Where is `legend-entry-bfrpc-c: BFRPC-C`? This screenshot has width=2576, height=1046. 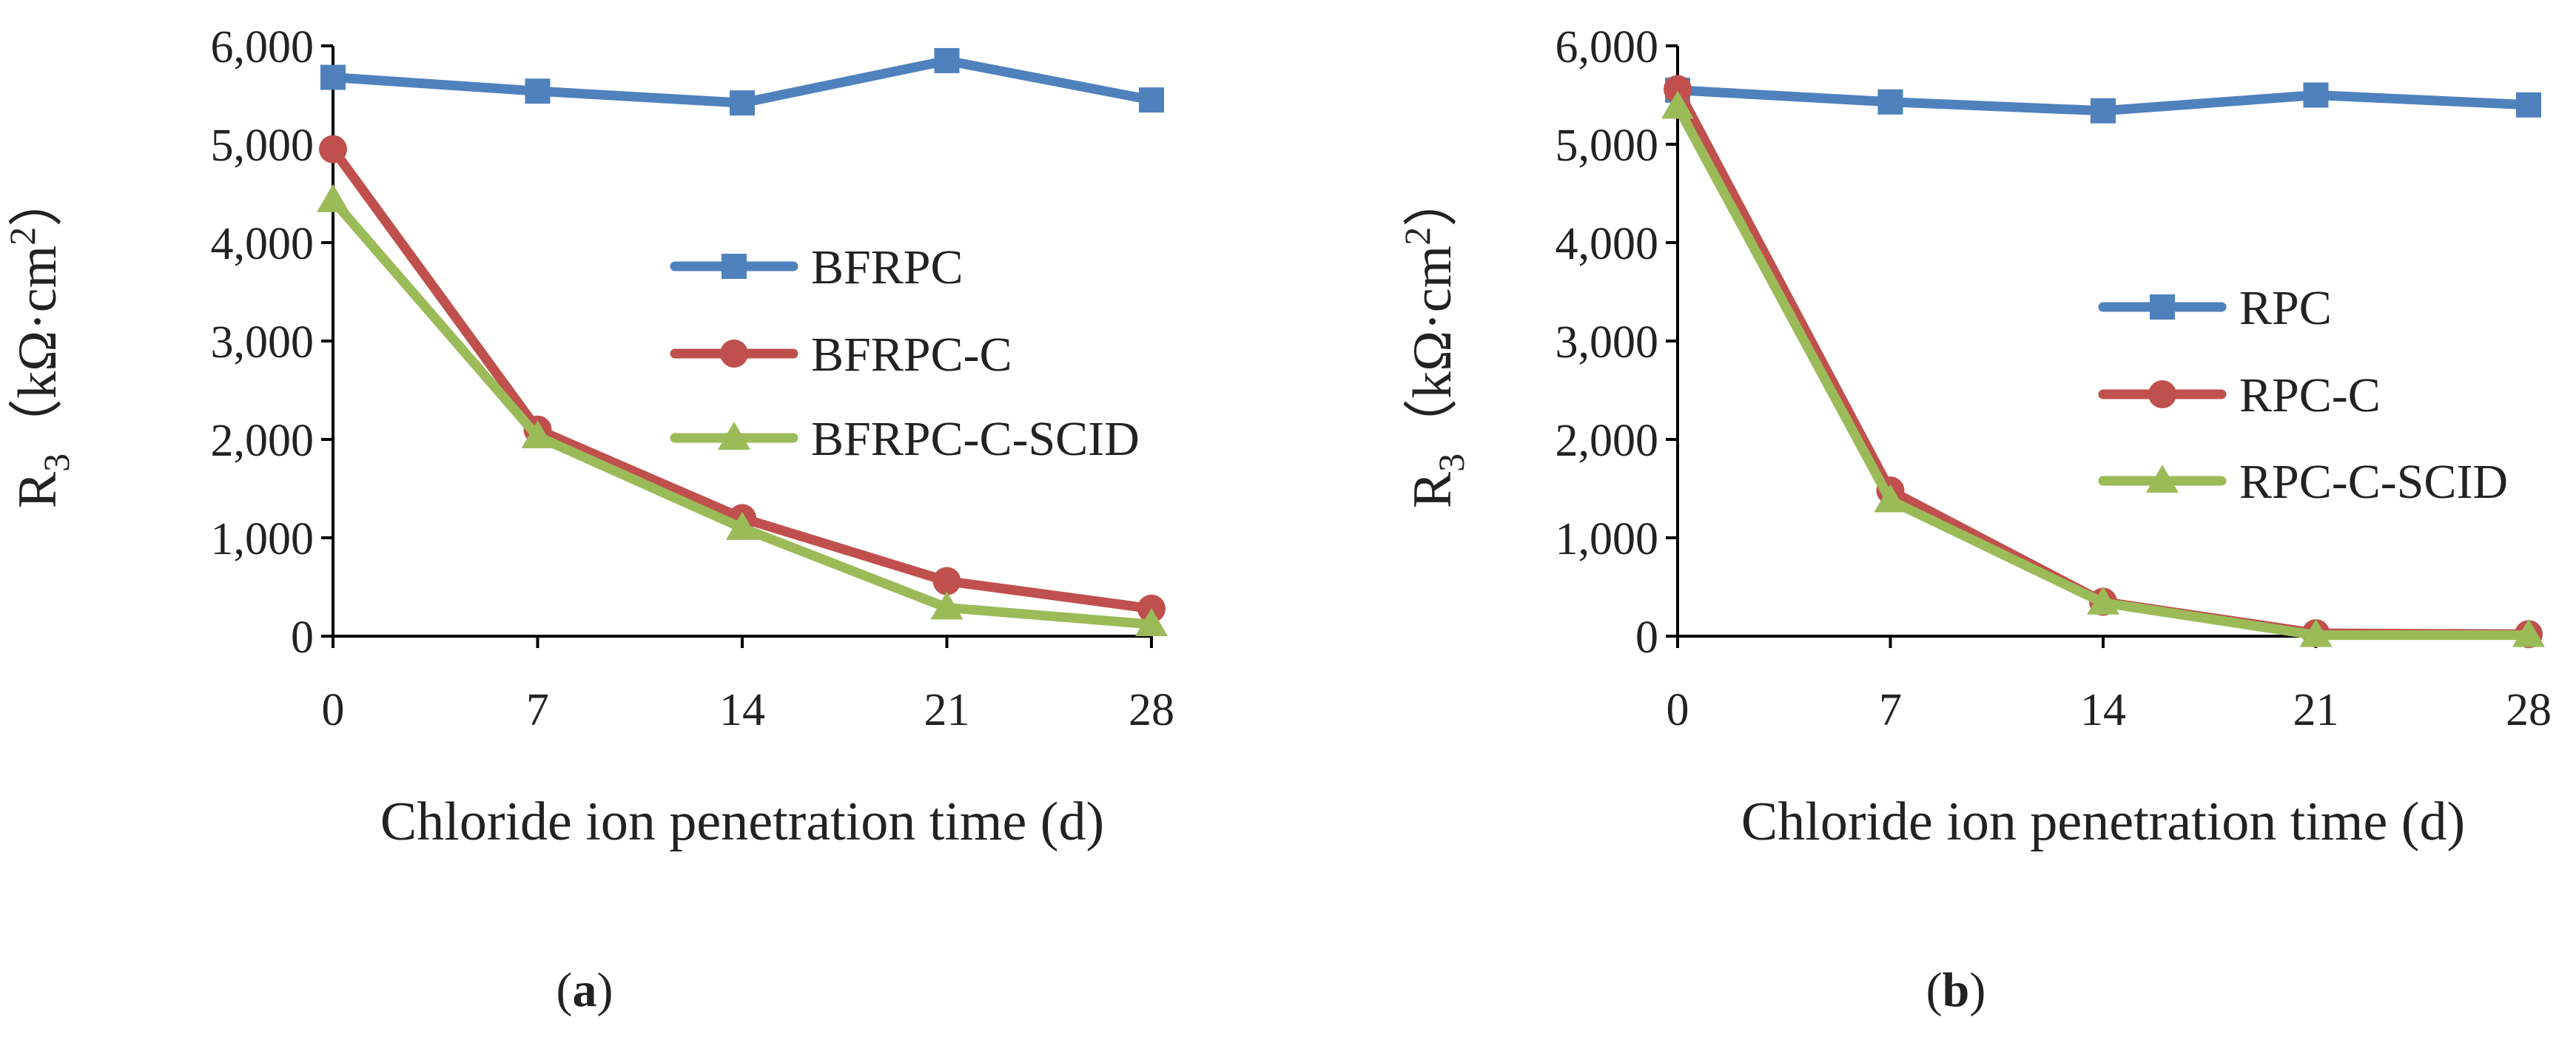 legend-entry-bfrpc-c: BFRPC-C is located at coordinates (841, 355).